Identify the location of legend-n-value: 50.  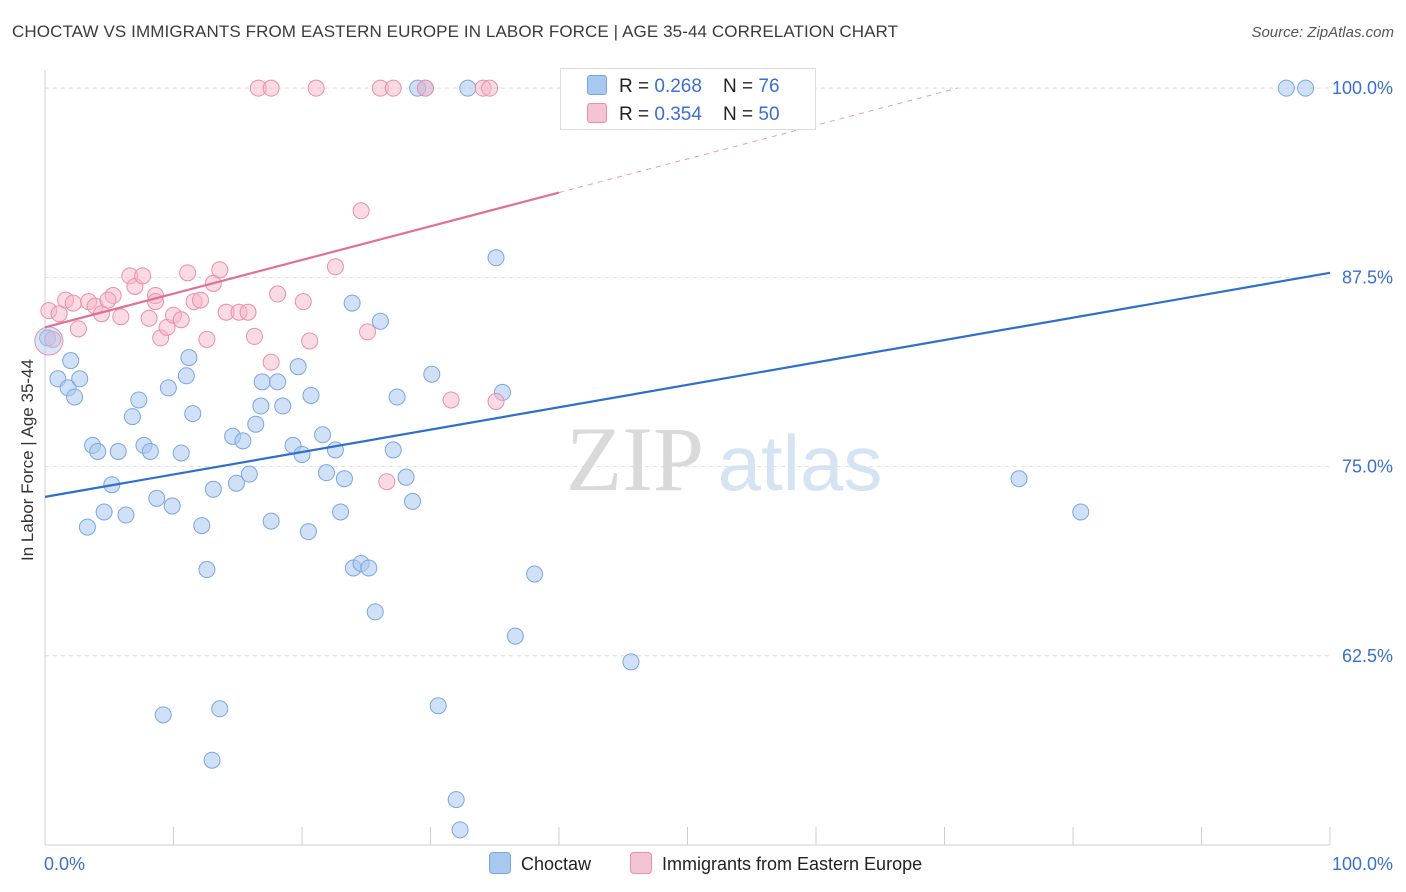
(769, 114).